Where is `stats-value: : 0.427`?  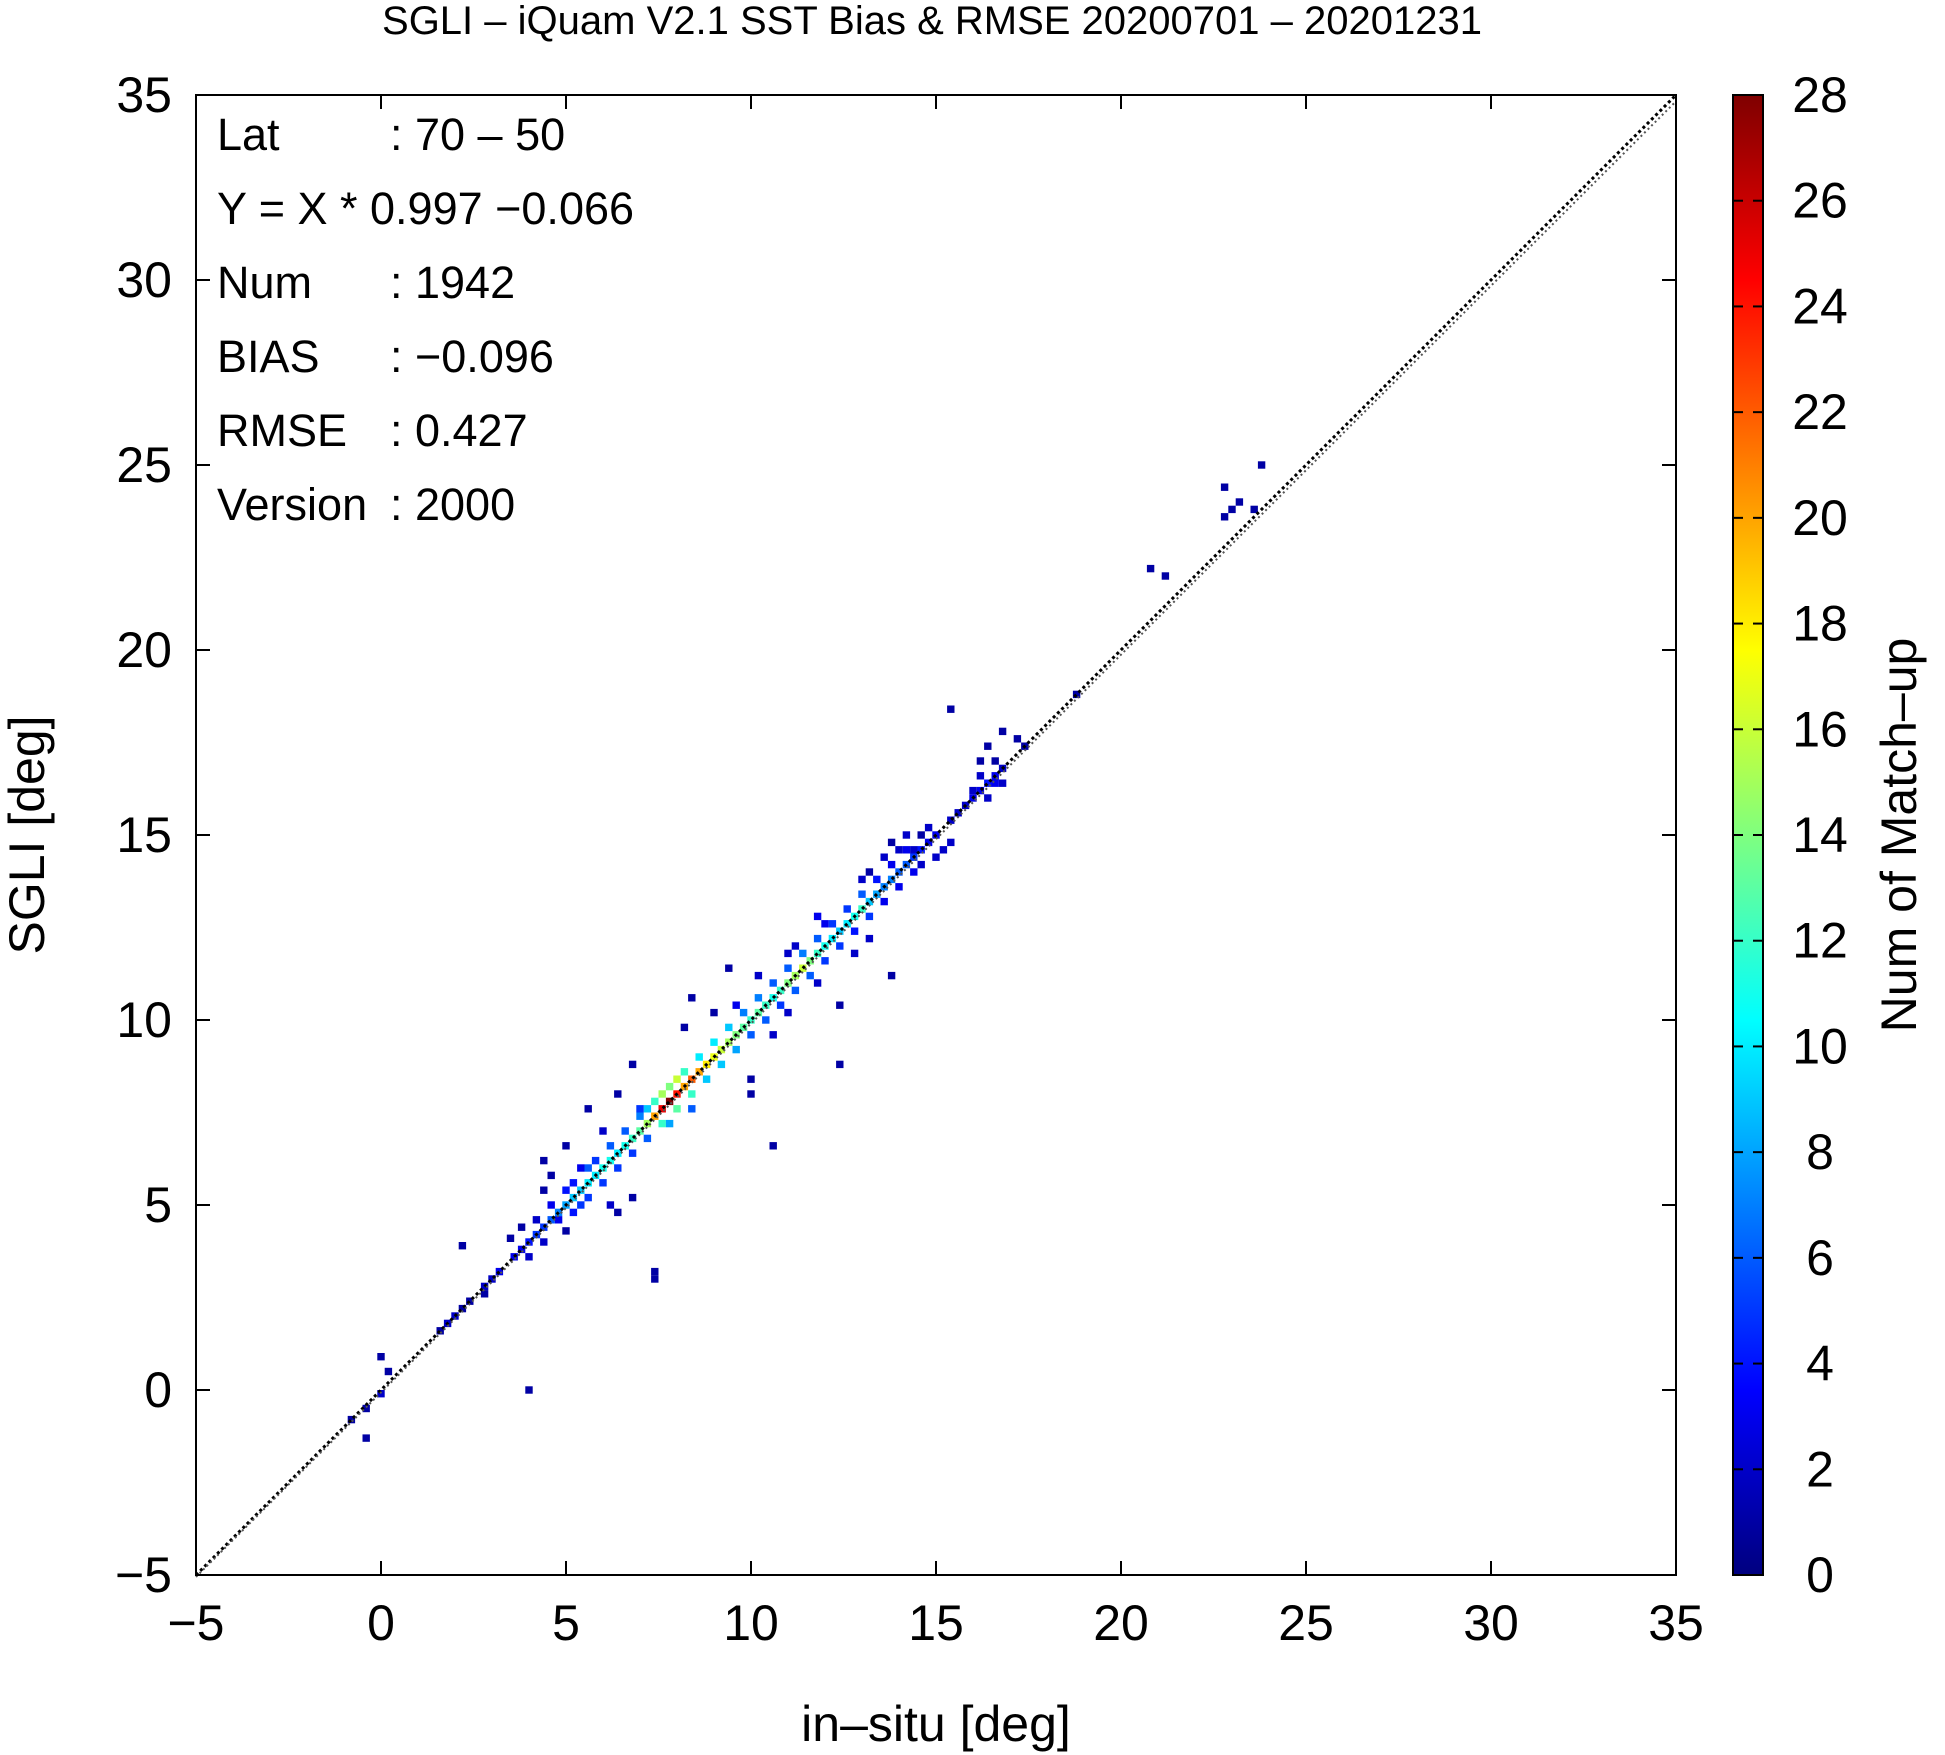 stats-value: : 0.427 is located at coordinates (459, 430).